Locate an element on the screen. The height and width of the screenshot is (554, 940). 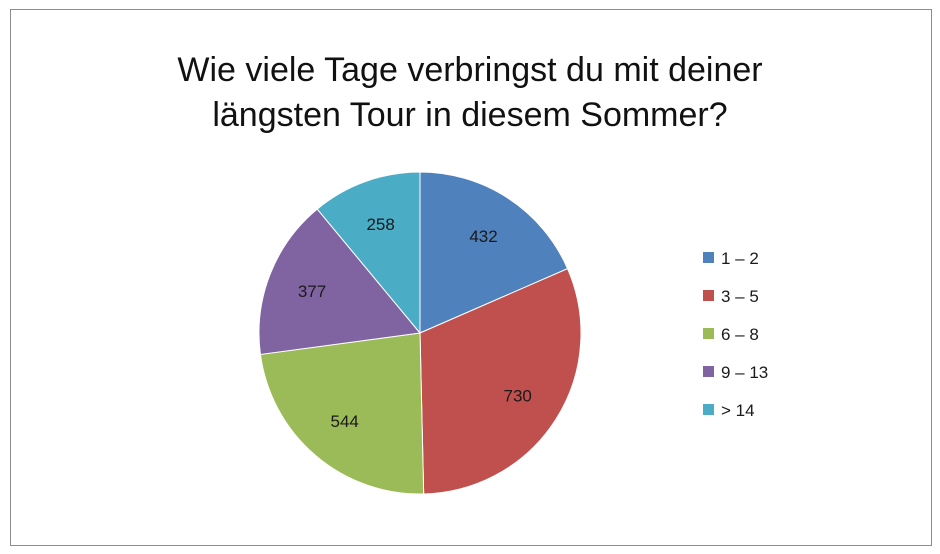
data-label-1: 432 is located at coordinates (483, 236).